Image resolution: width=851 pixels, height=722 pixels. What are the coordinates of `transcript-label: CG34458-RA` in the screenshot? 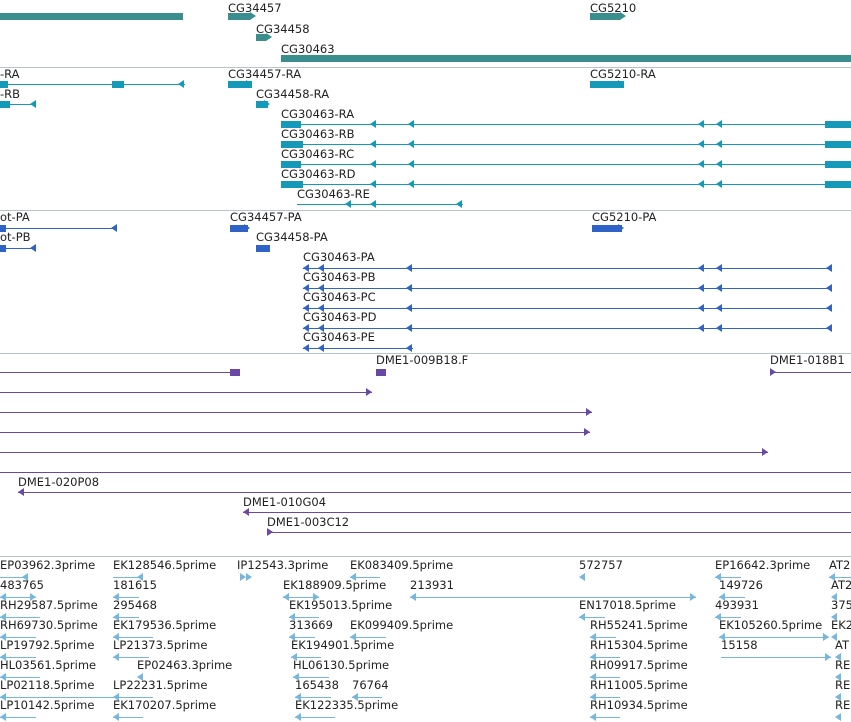 It's located at (293, 94).